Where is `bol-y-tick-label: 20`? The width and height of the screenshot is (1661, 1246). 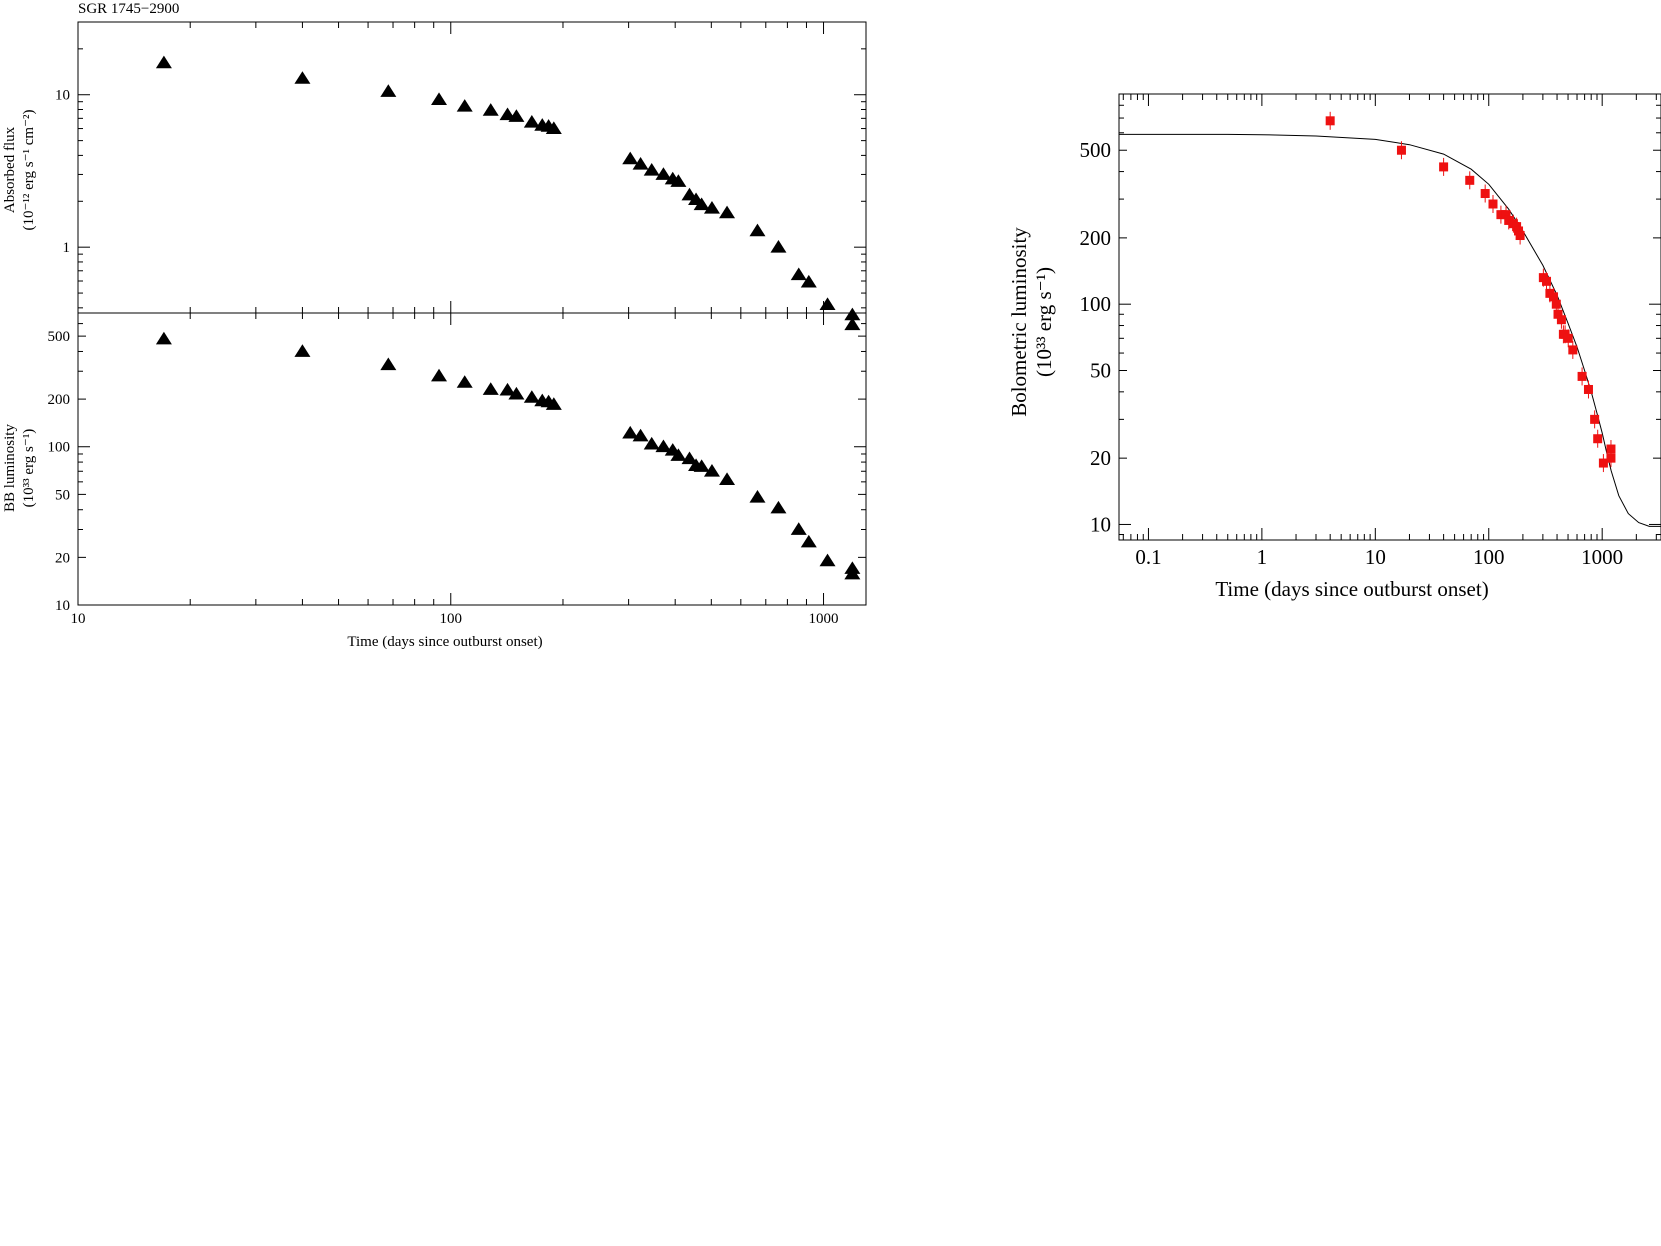
bol-y-tick-label: 20 is located at coordinates (1100, 458).